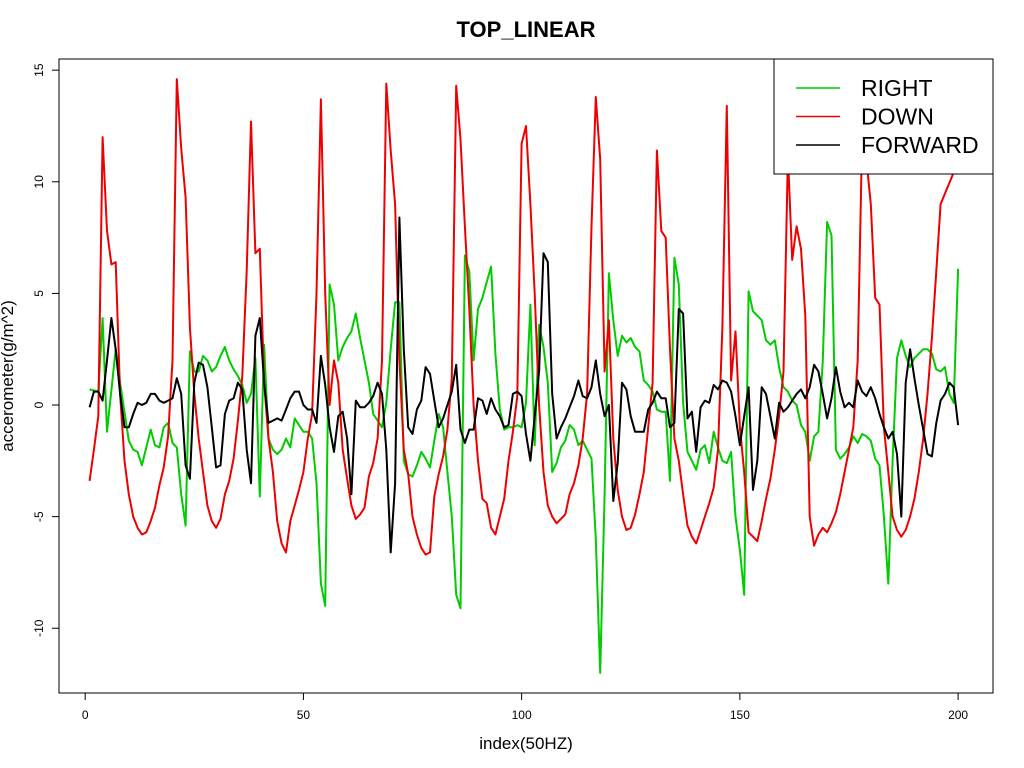 The height and width of the screenshot is (768, 1024). What do you see at coordinates (897, 88) in the screenshot?
I see `legend-label-right: RIGHT` at bounding box center [897, 88].